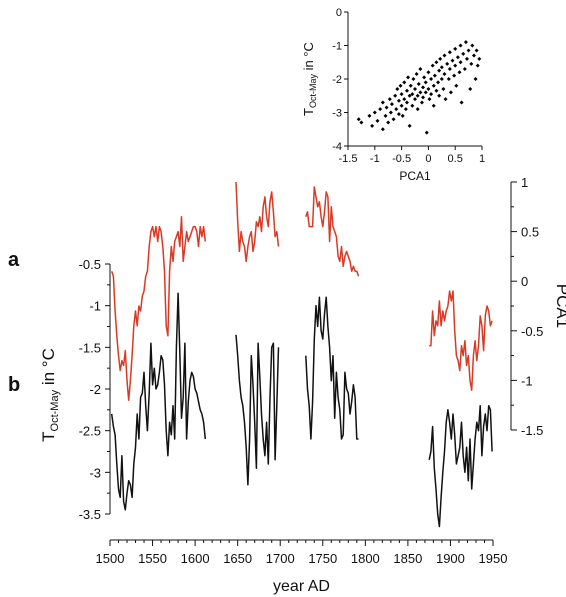 Image resolution: width=566 pixels, height=597 pixels. I want to click on x-tick-label: 1600, so click(195, 558).